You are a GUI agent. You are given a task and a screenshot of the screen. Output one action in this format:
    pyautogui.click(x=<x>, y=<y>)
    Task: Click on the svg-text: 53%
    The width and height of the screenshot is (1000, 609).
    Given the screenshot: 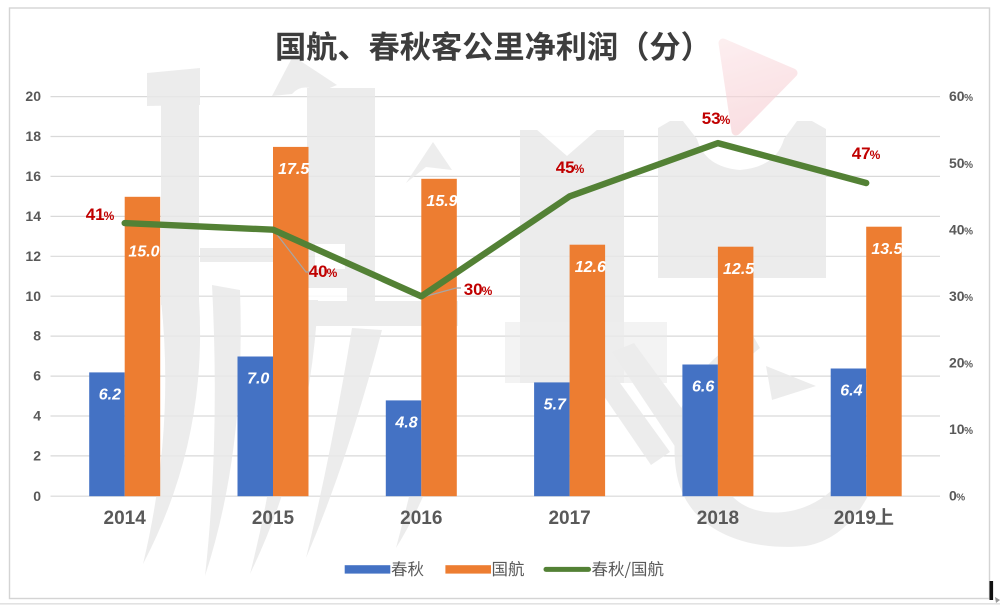 What is the action you would take?
    pyautogui.click(x=716, y=118)
    